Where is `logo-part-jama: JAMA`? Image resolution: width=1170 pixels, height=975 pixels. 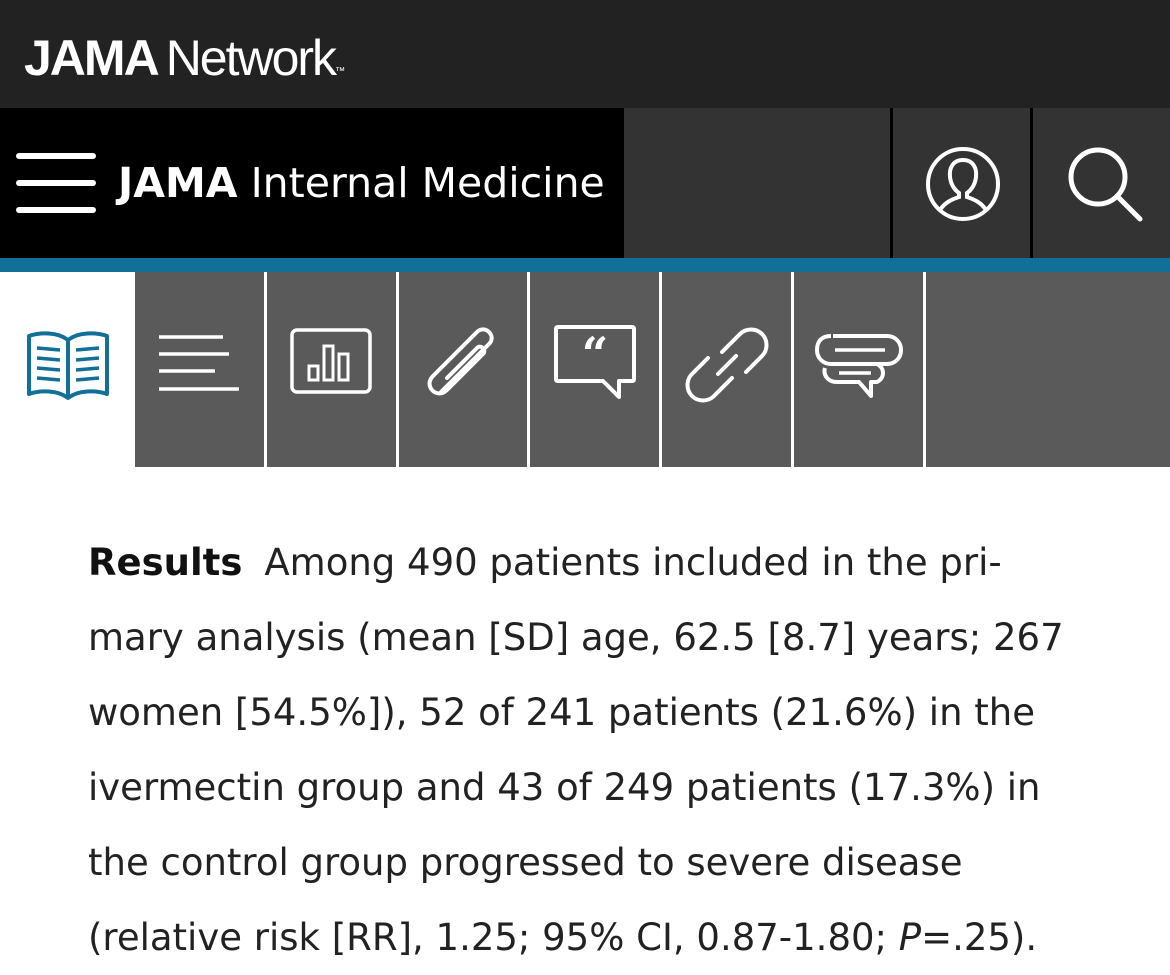
logo-part-jama: JAMA is located at coordinates (92, 58).